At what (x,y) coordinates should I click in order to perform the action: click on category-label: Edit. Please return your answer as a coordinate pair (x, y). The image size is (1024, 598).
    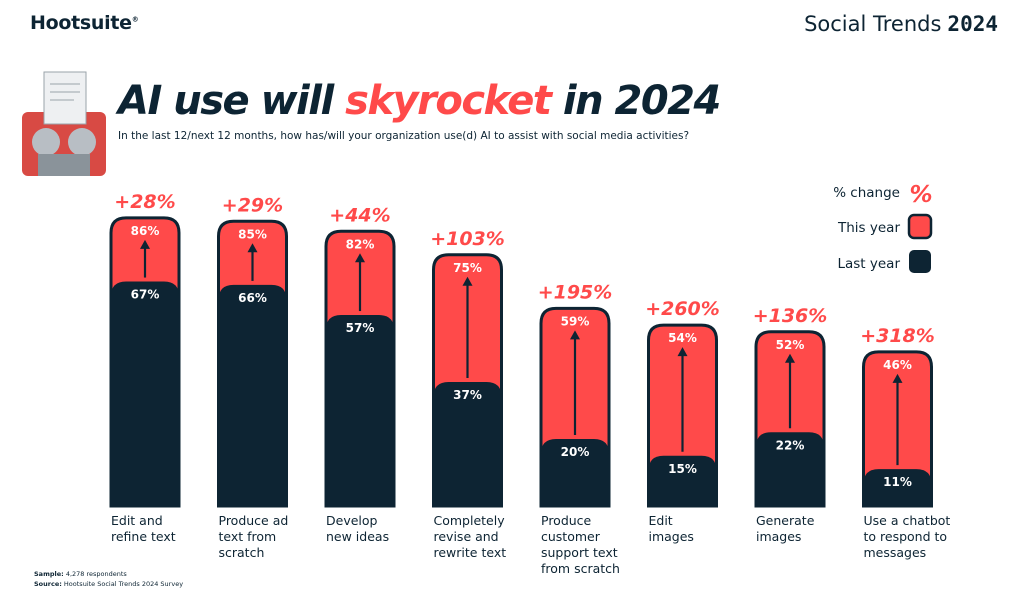
    Looking at the image, I should click on (661, 520).